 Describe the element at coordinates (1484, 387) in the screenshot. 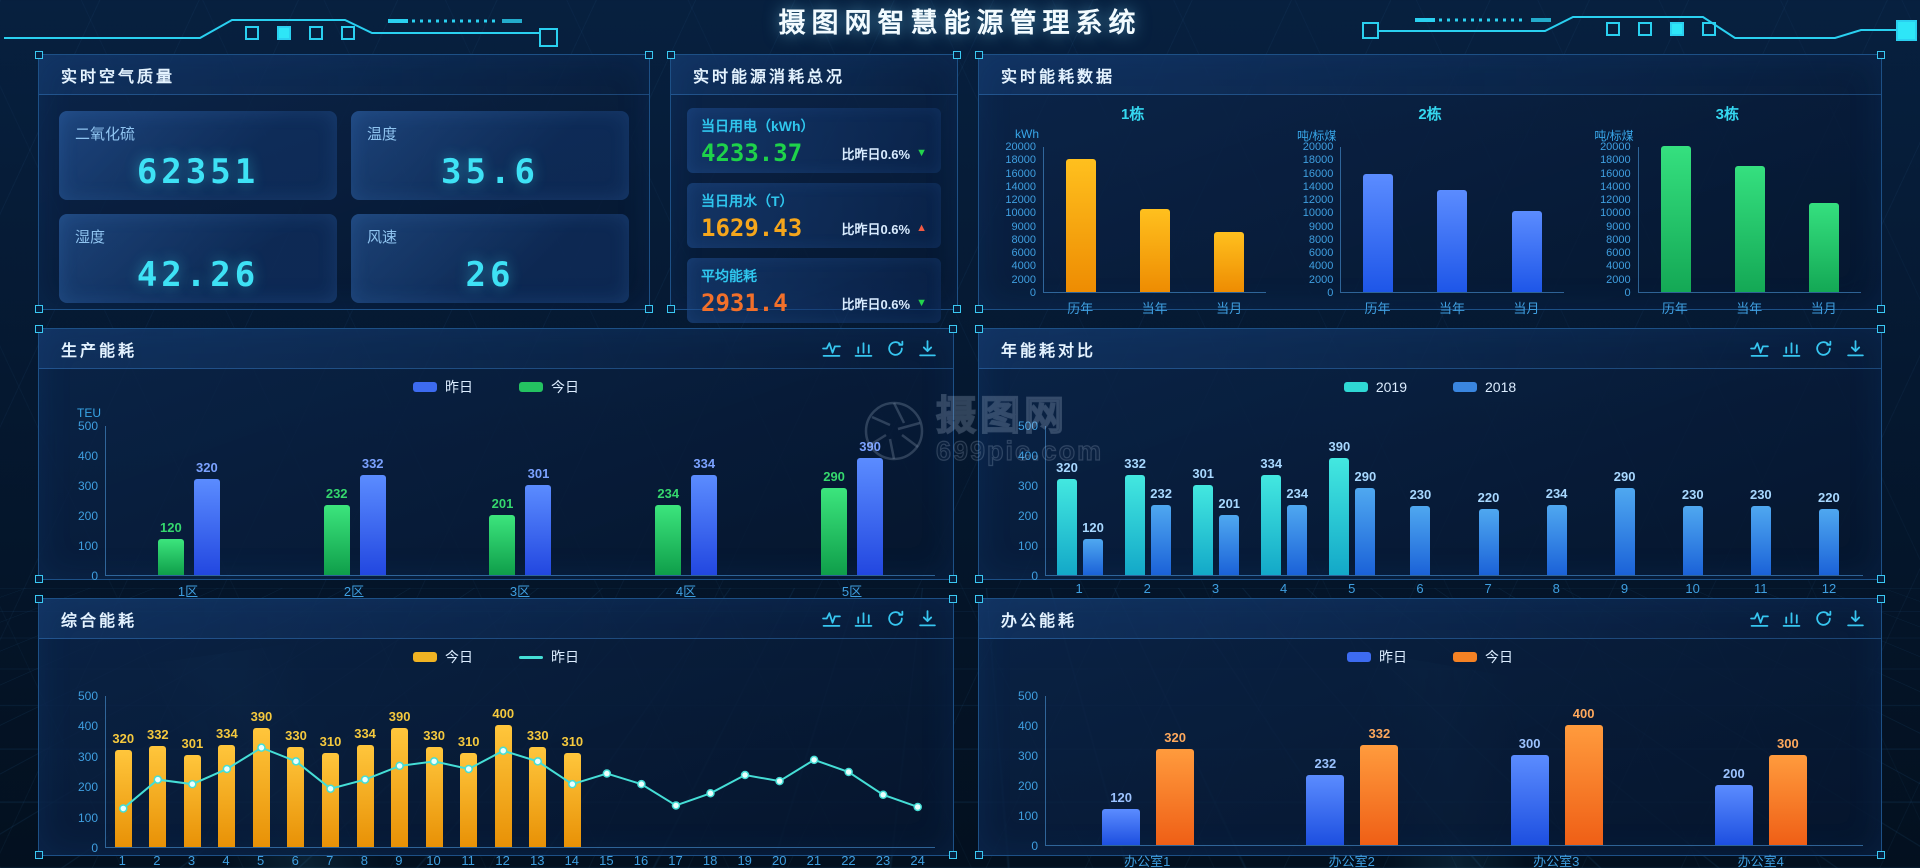

I see `legend-item: 2018` at that location.